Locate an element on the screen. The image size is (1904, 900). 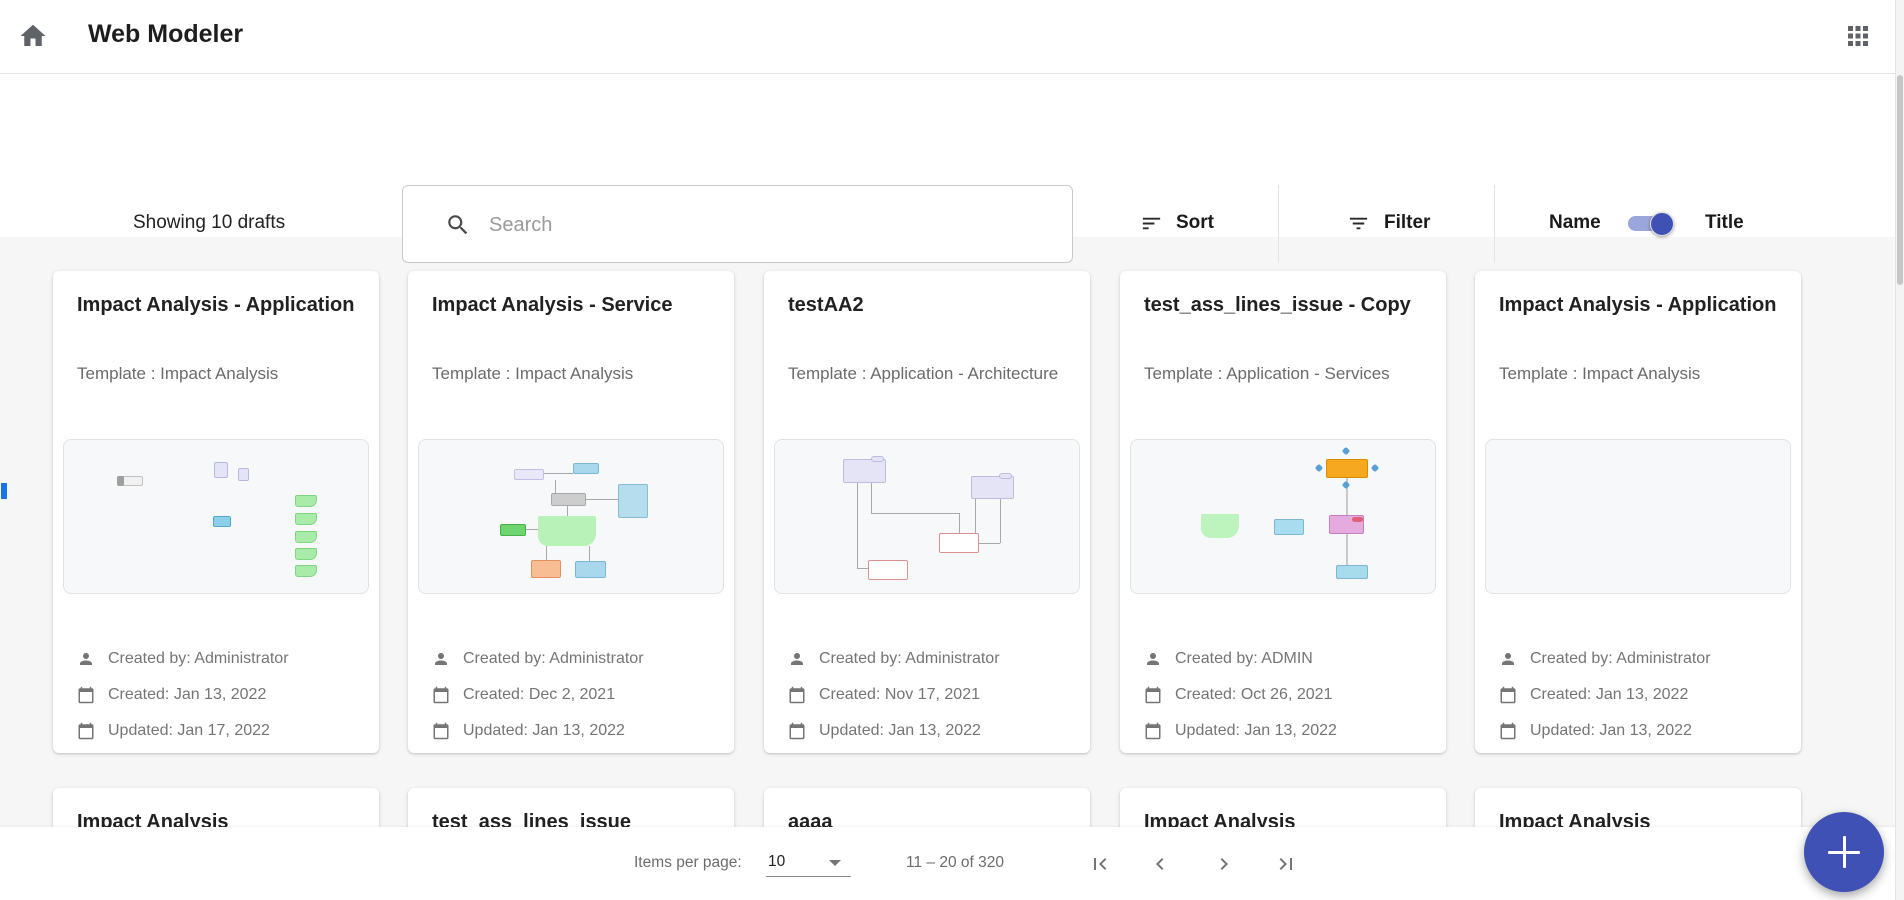
card-title: testAA2 is located at coordinates (826, 305).